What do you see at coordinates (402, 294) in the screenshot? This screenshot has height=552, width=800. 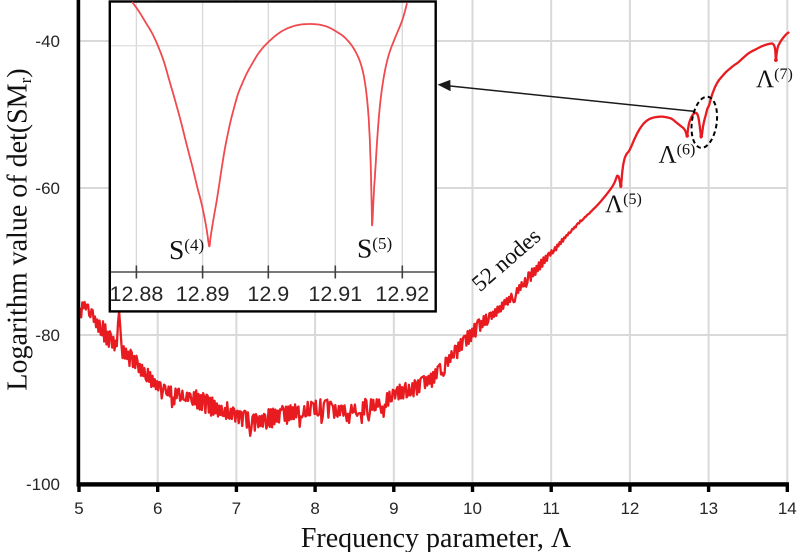 I see `svg-text: 12.92` at bounding box center [402, 294].